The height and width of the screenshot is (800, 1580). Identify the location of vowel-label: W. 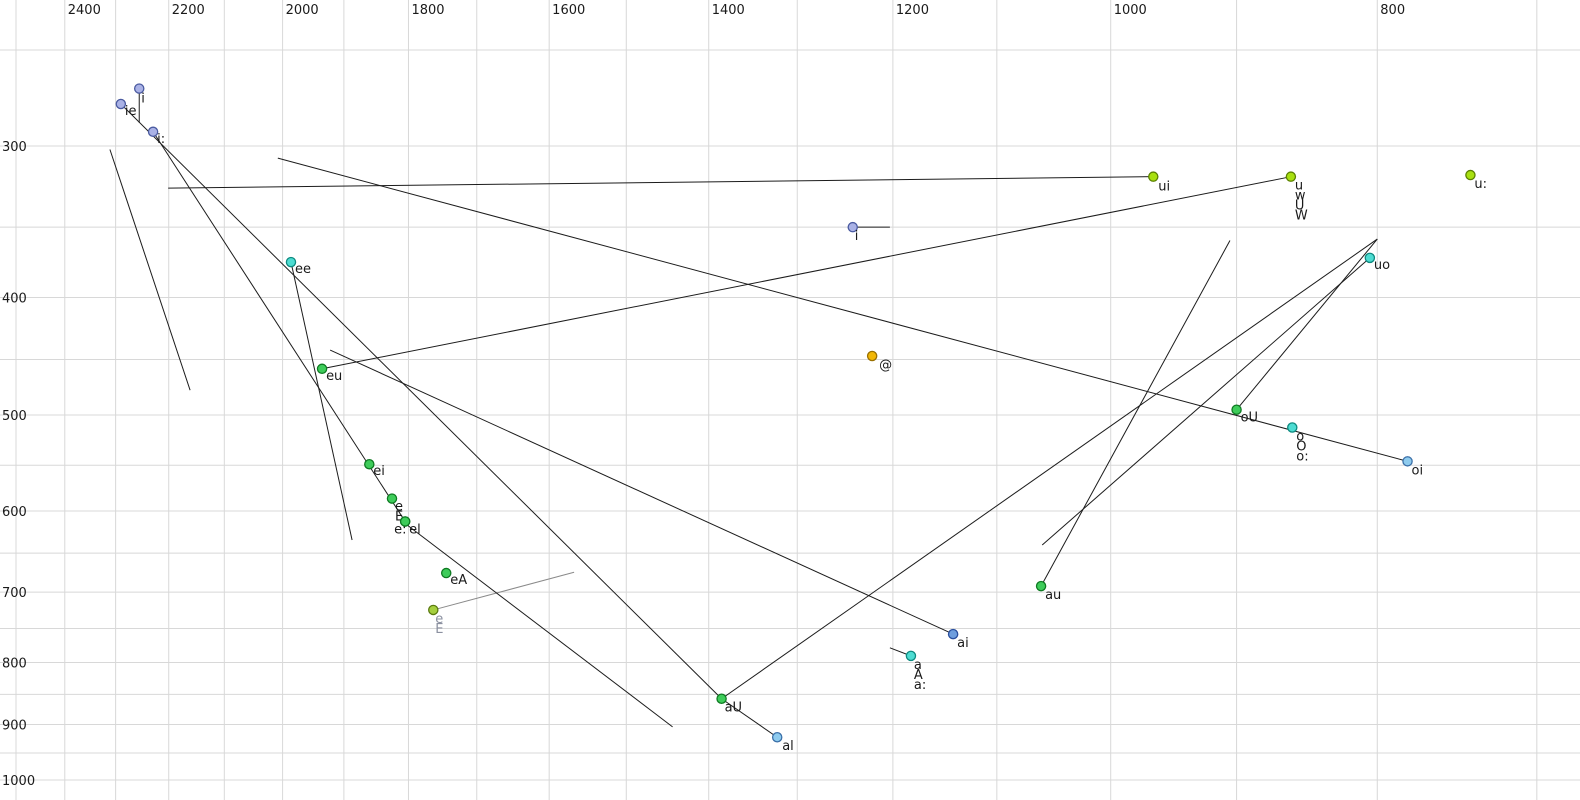
(1301, 216).